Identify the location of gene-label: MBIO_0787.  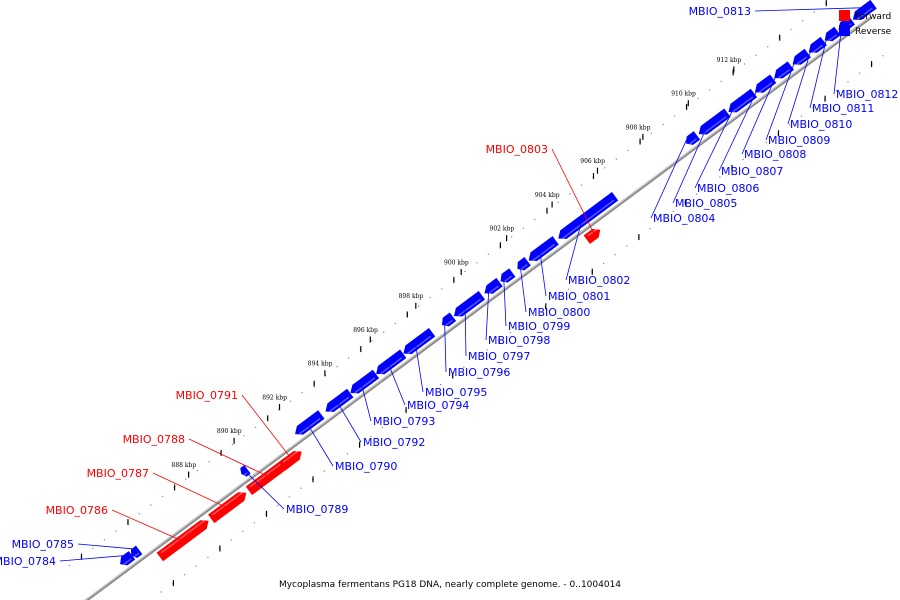
(118, 473).